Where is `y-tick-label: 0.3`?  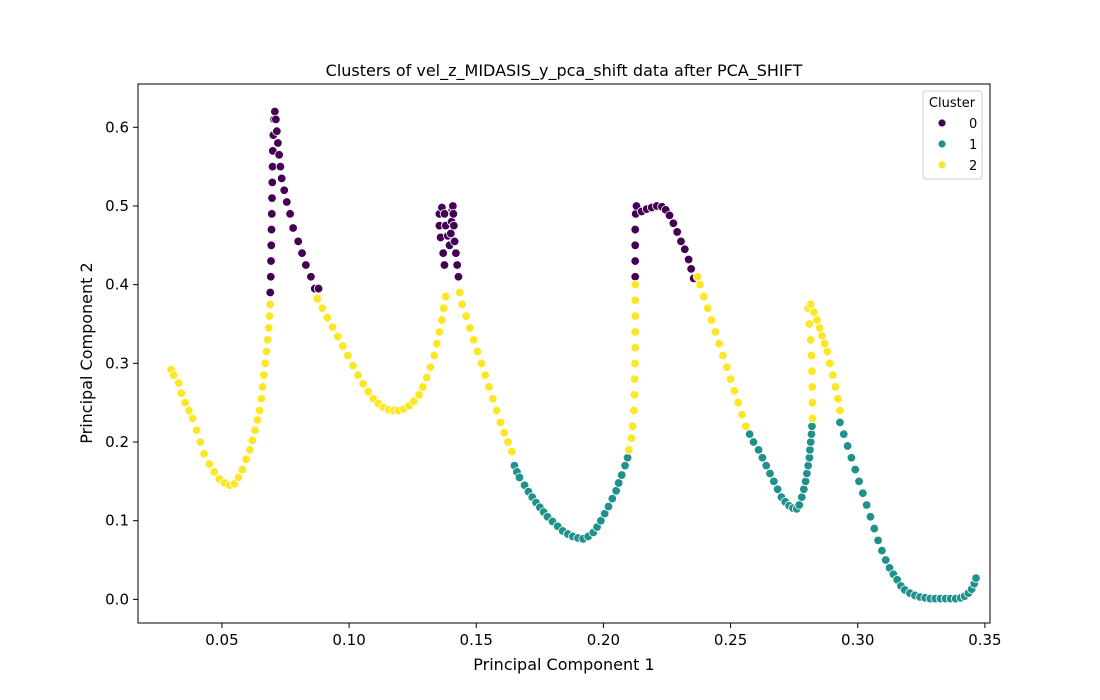
y-tick-label: 0.3 is located at coordinates (117, 363).